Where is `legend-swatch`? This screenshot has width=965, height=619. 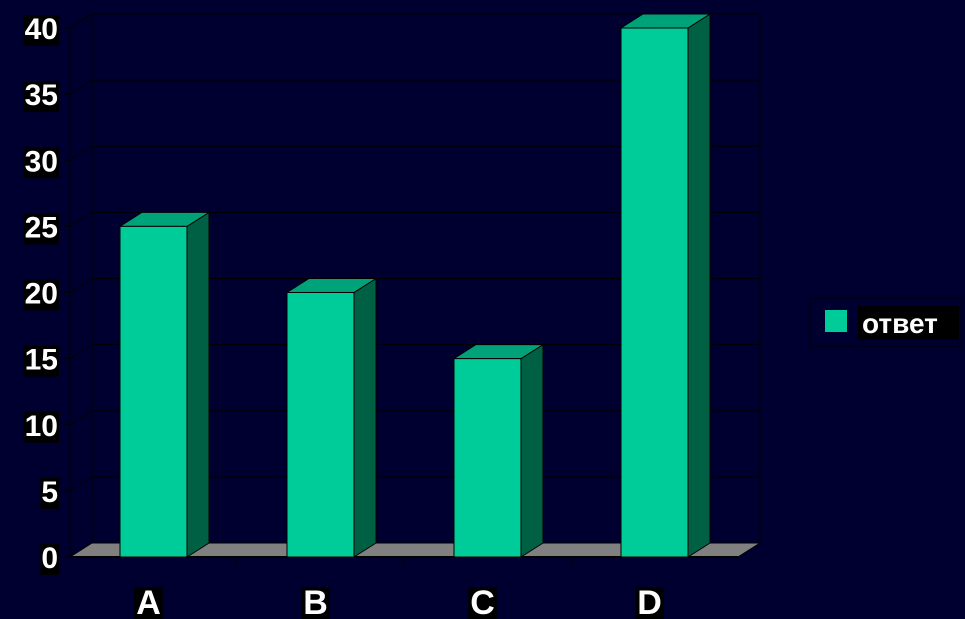 legend-swatch is located at coordinates (836, 321).